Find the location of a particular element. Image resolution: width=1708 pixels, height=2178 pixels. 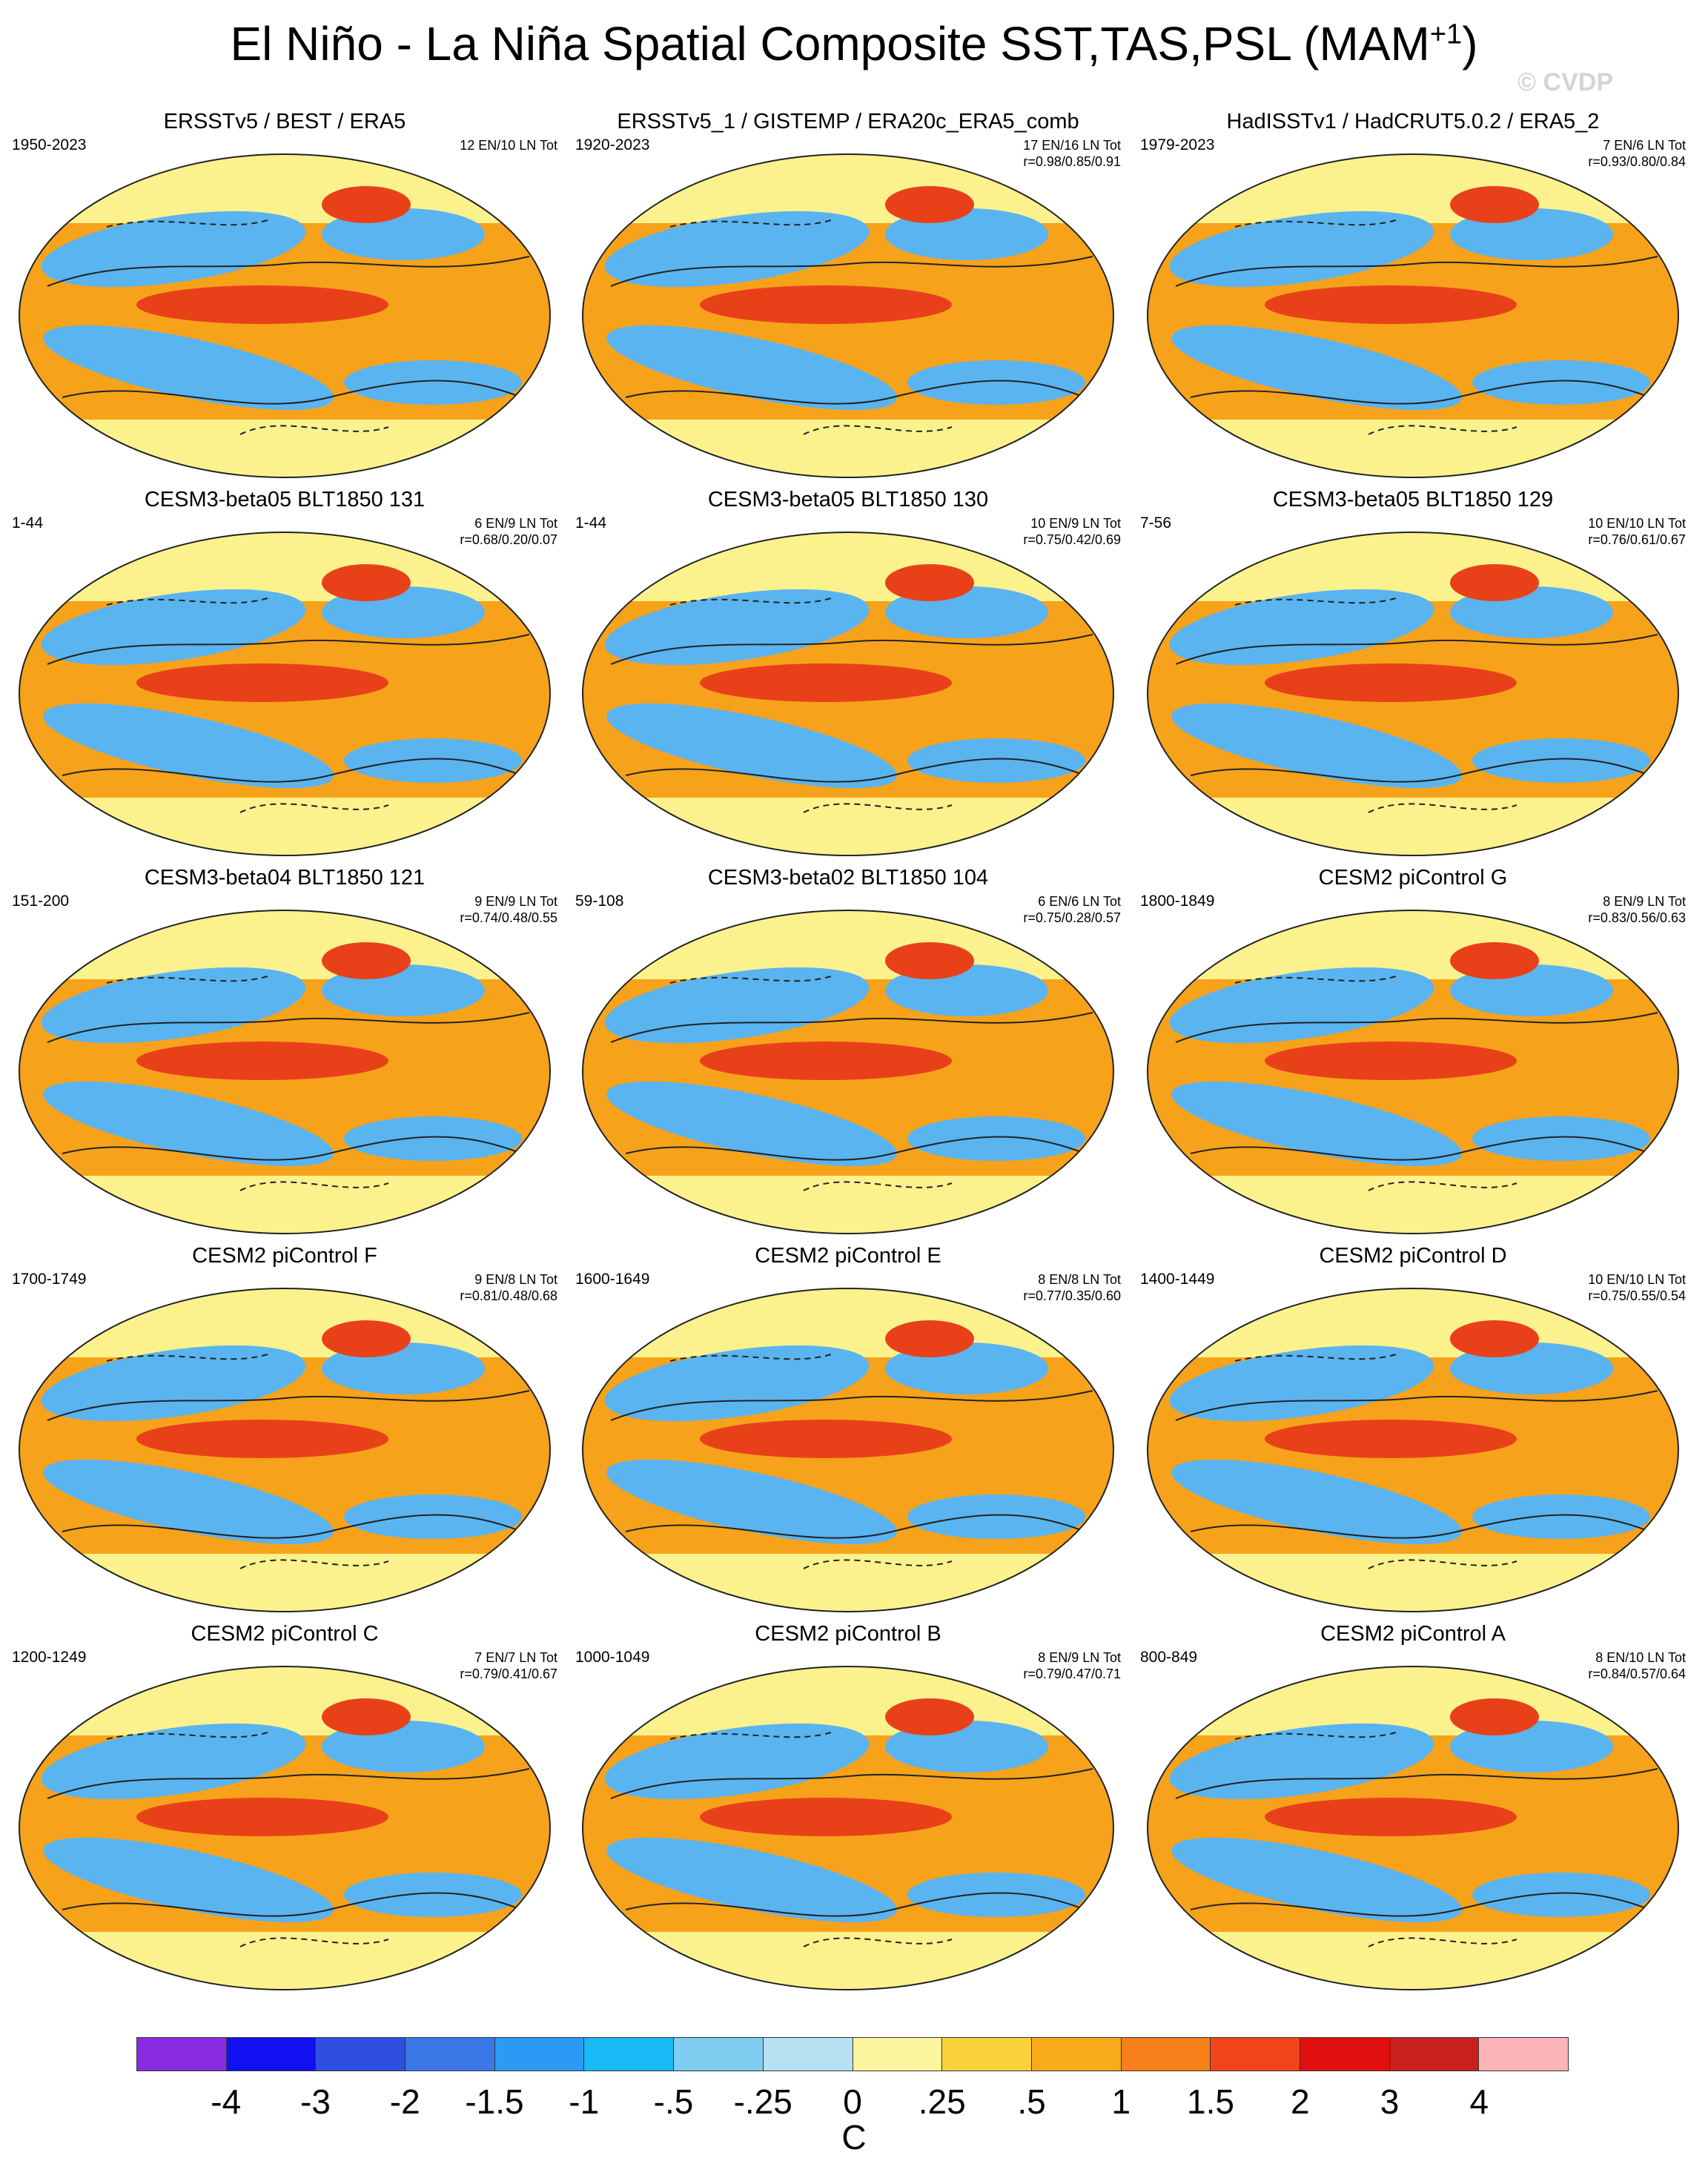

panel-correlations: r=0.79/0.41/0.67 is located at coordinates (508, 1673).